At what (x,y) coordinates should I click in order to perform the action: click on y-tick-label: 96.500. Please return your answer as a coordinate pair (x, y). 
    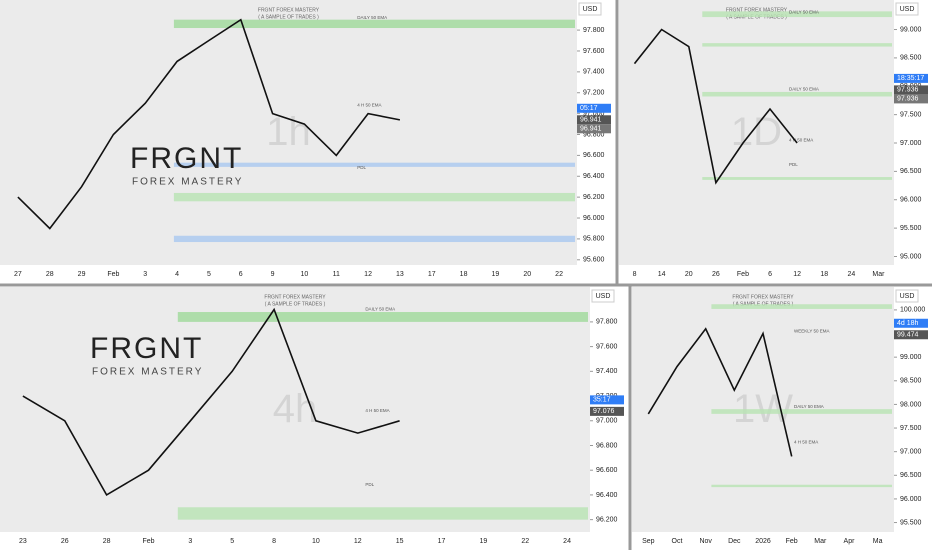
    Looking at the image, I should click on (911, 171).